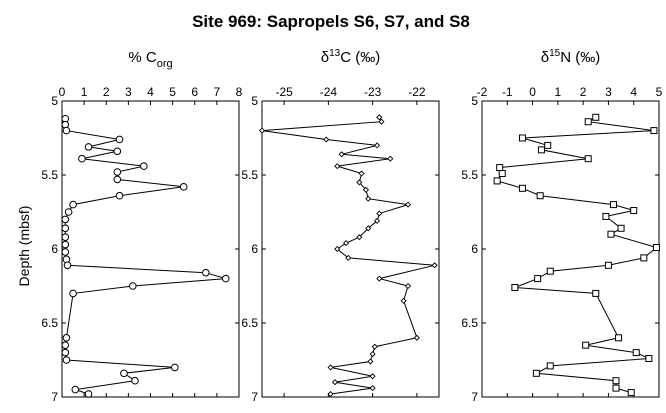  I want to click on x-axis-title-superscript: 15, so click(555, 53).